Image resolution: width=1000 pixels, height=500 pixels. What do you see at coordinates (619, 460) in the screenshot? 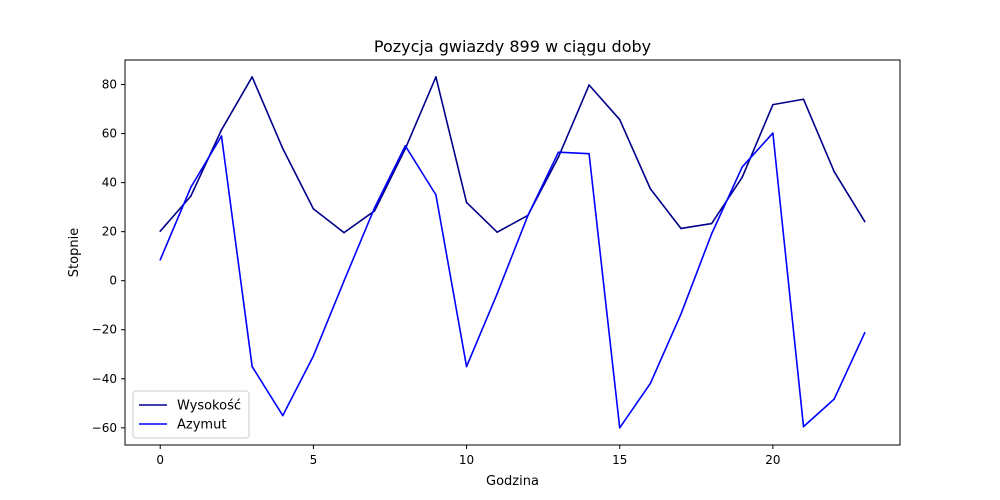
I see `x-tick-label: 15` at bounding box center [619, 460].